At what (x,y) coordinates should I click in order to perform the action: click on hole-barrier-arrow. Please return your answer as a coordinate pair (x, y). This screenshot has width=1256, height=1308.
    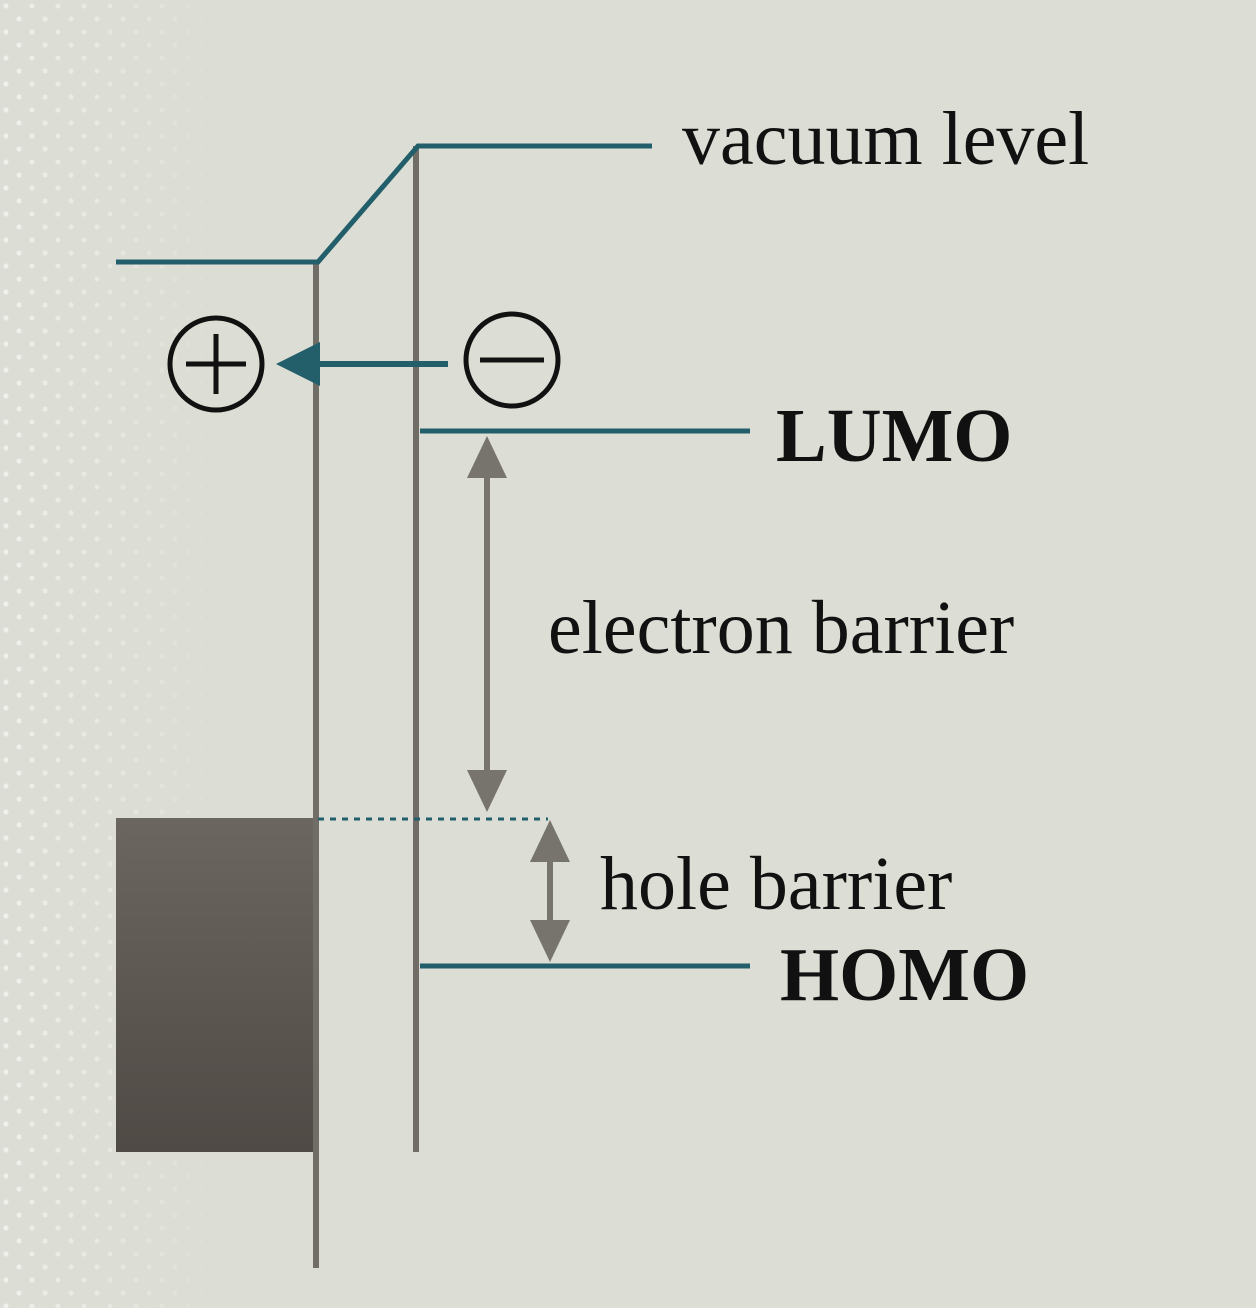
    Looking at the image, I should click on (550, 891).